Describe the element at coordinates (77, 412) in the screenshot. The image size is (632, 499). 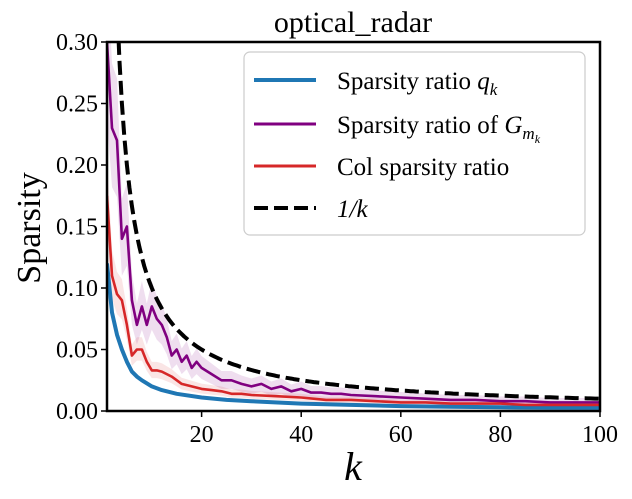
I see `y-tick-label: 0.00` at that location.